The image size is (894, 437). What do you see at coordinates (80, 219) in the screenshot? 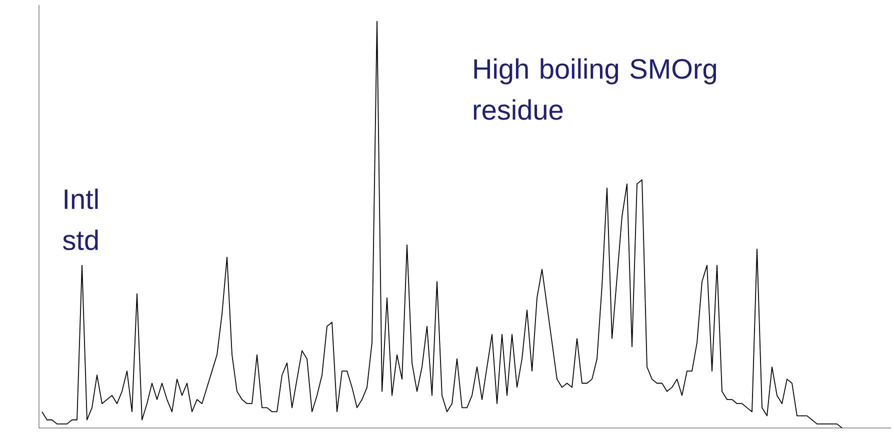
I see `annotation: Intl std` at bounding box center [80, 219].